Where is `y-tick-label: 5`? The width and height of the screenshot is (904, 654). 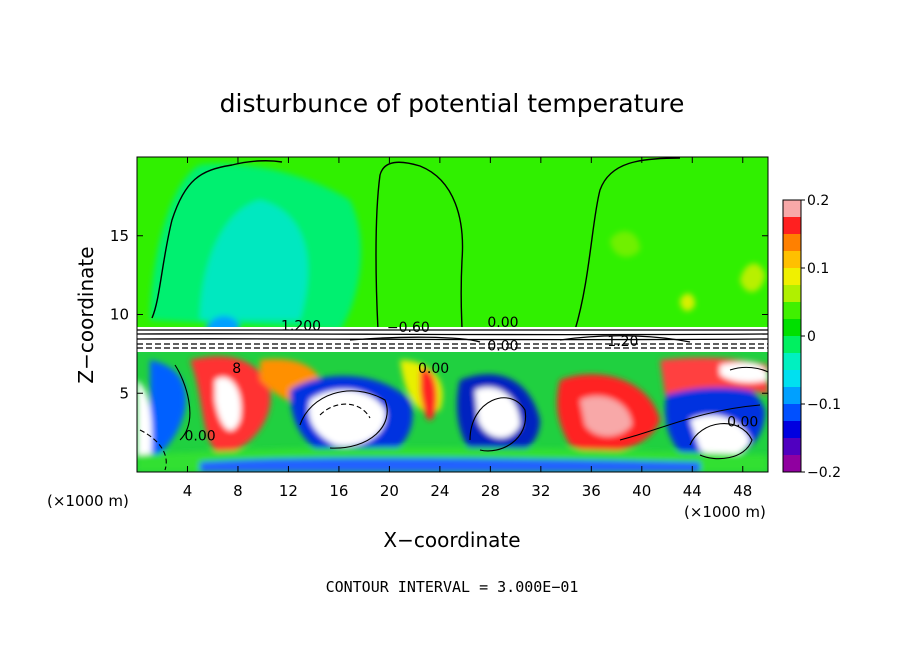
y-tick-label: 5 is located at coordinates (124, 393).